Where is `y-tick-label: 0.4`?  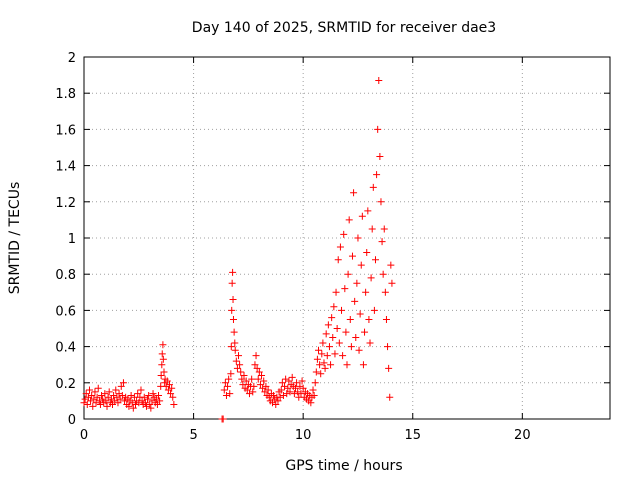
y-tick-label: 0.4 is located at coordinates (65, 348).